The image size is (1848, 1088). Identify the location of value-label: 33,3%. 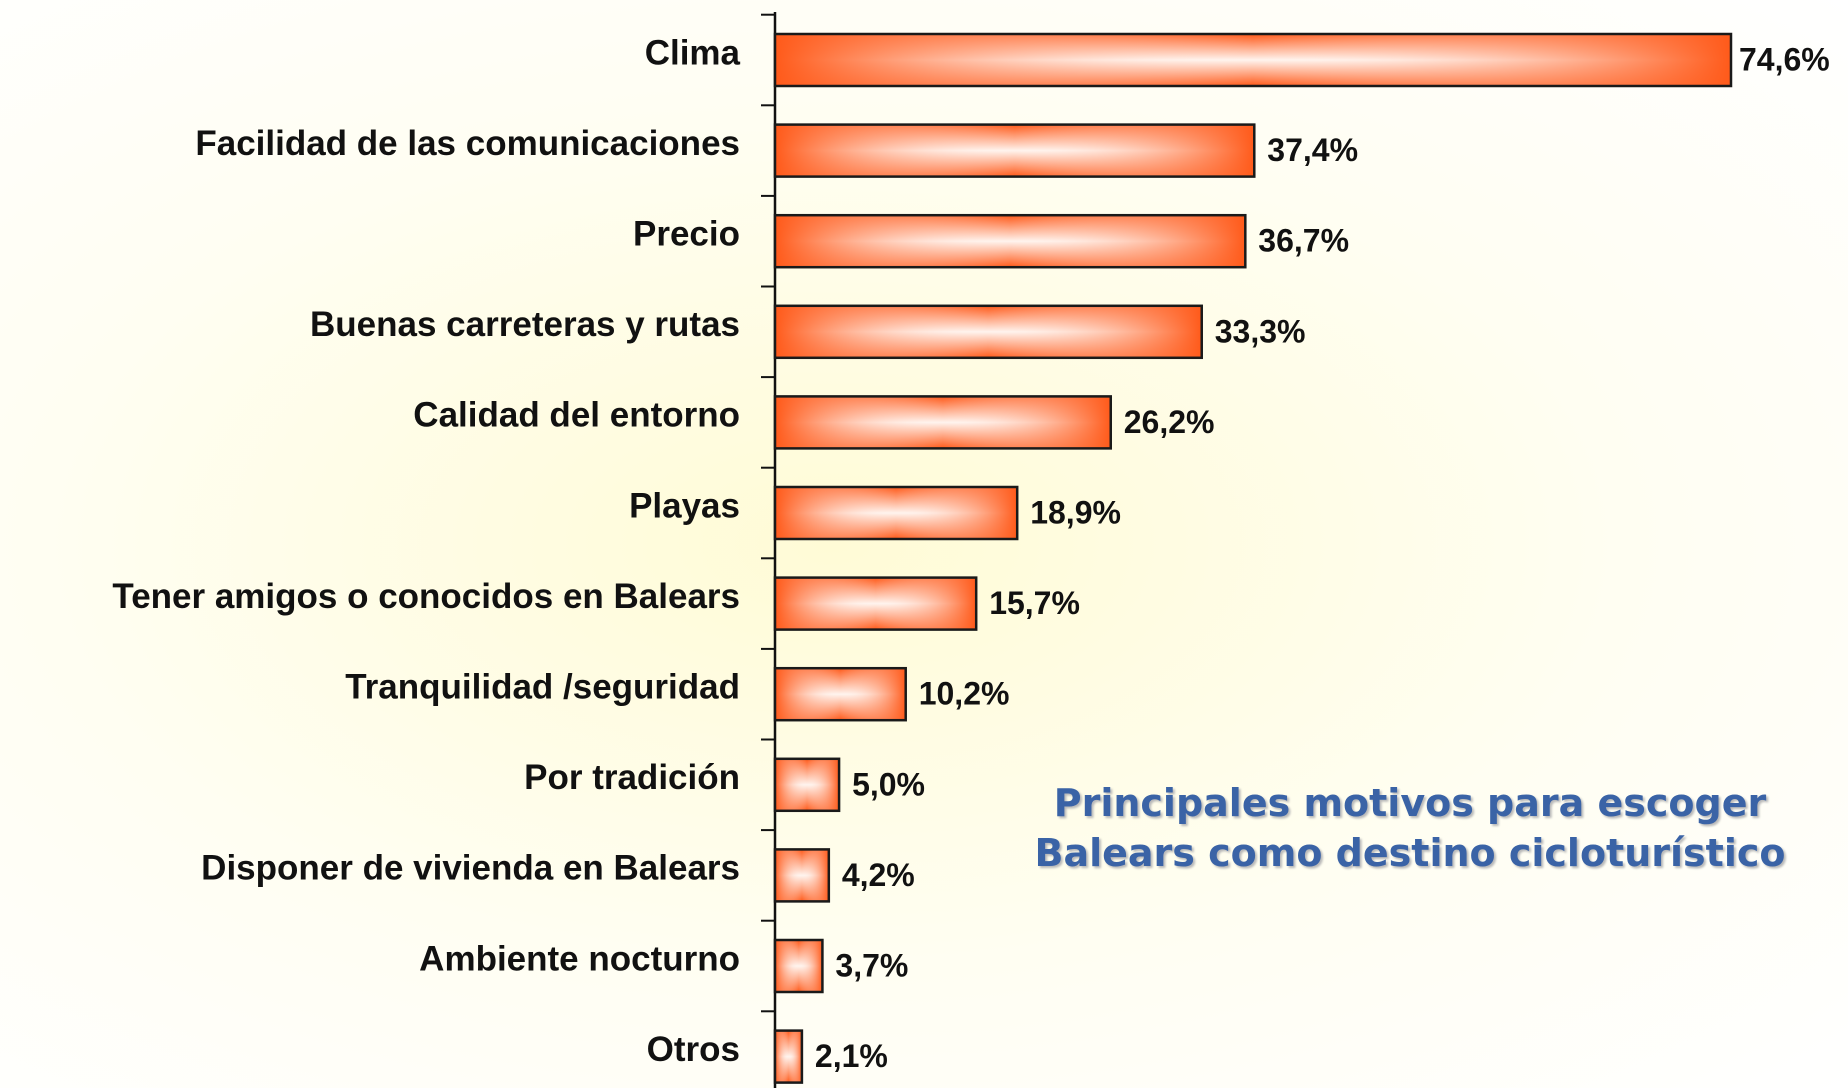
(1260, 331).